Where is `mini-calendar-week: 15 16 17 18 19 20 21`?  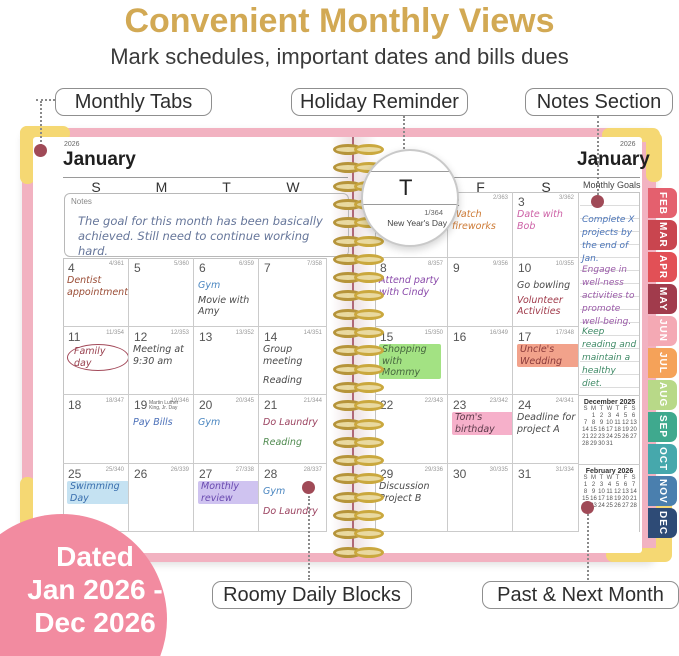
mini-calendar-week: 15 16 17 18 19 20 21 is located at coordinates (609, 499).